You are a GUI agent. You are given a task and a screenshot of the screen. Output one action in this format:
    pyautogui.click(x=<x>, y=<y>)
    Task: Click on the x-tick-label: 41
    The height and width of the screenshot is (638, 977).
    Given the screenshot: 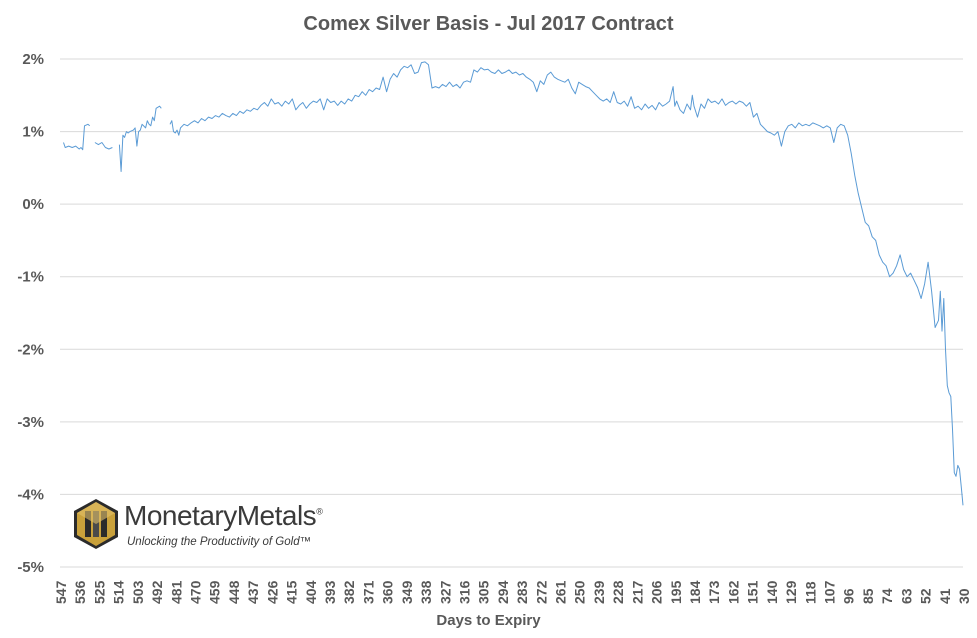 What is the action you would take?
    pyautogui.click(x=945, y=596)
    